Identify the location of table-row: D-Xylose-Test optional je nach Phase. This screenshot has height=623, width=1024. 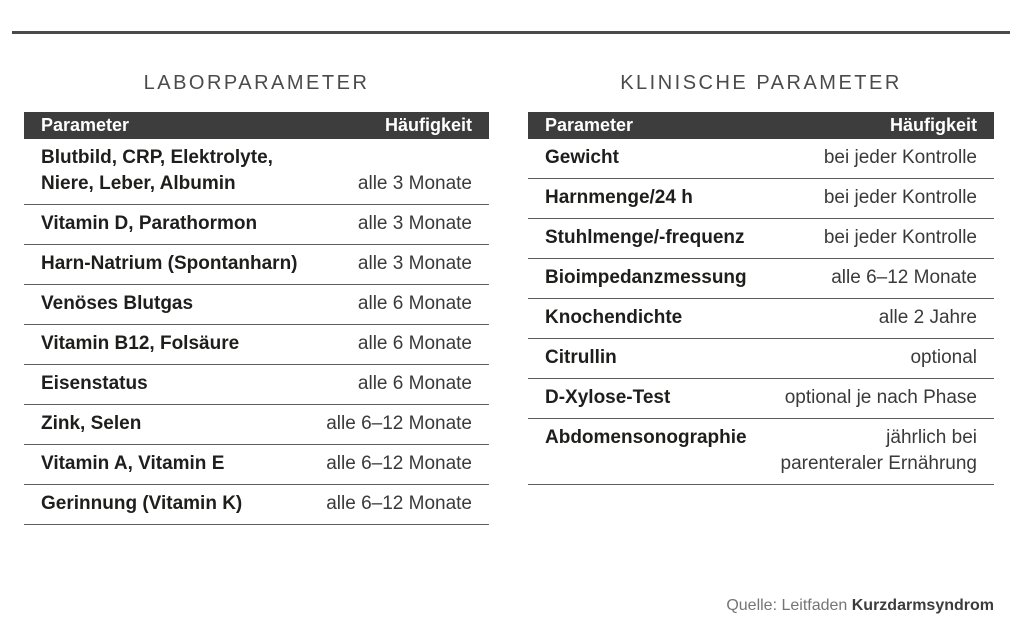
(761, 399).